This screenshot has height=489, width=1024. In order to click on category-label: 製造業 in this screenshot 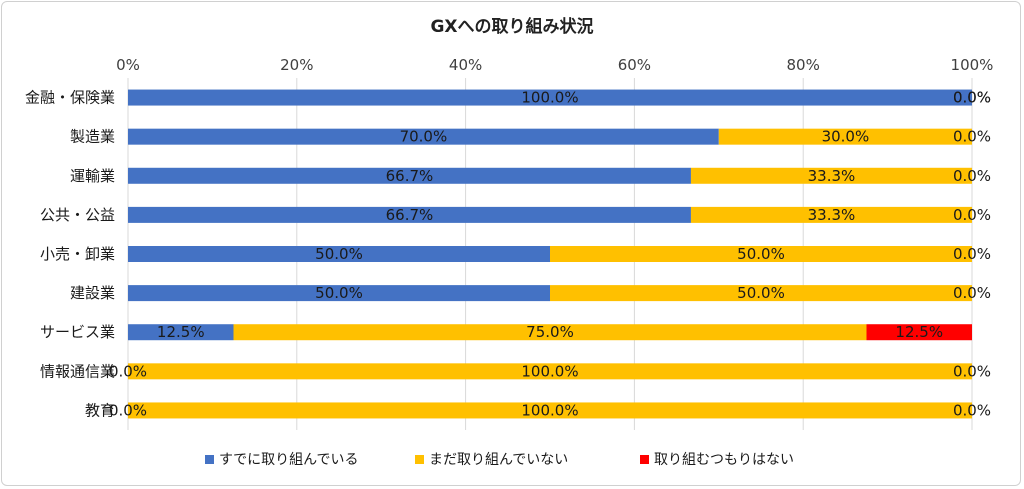, I will do `click(92, 137)`.